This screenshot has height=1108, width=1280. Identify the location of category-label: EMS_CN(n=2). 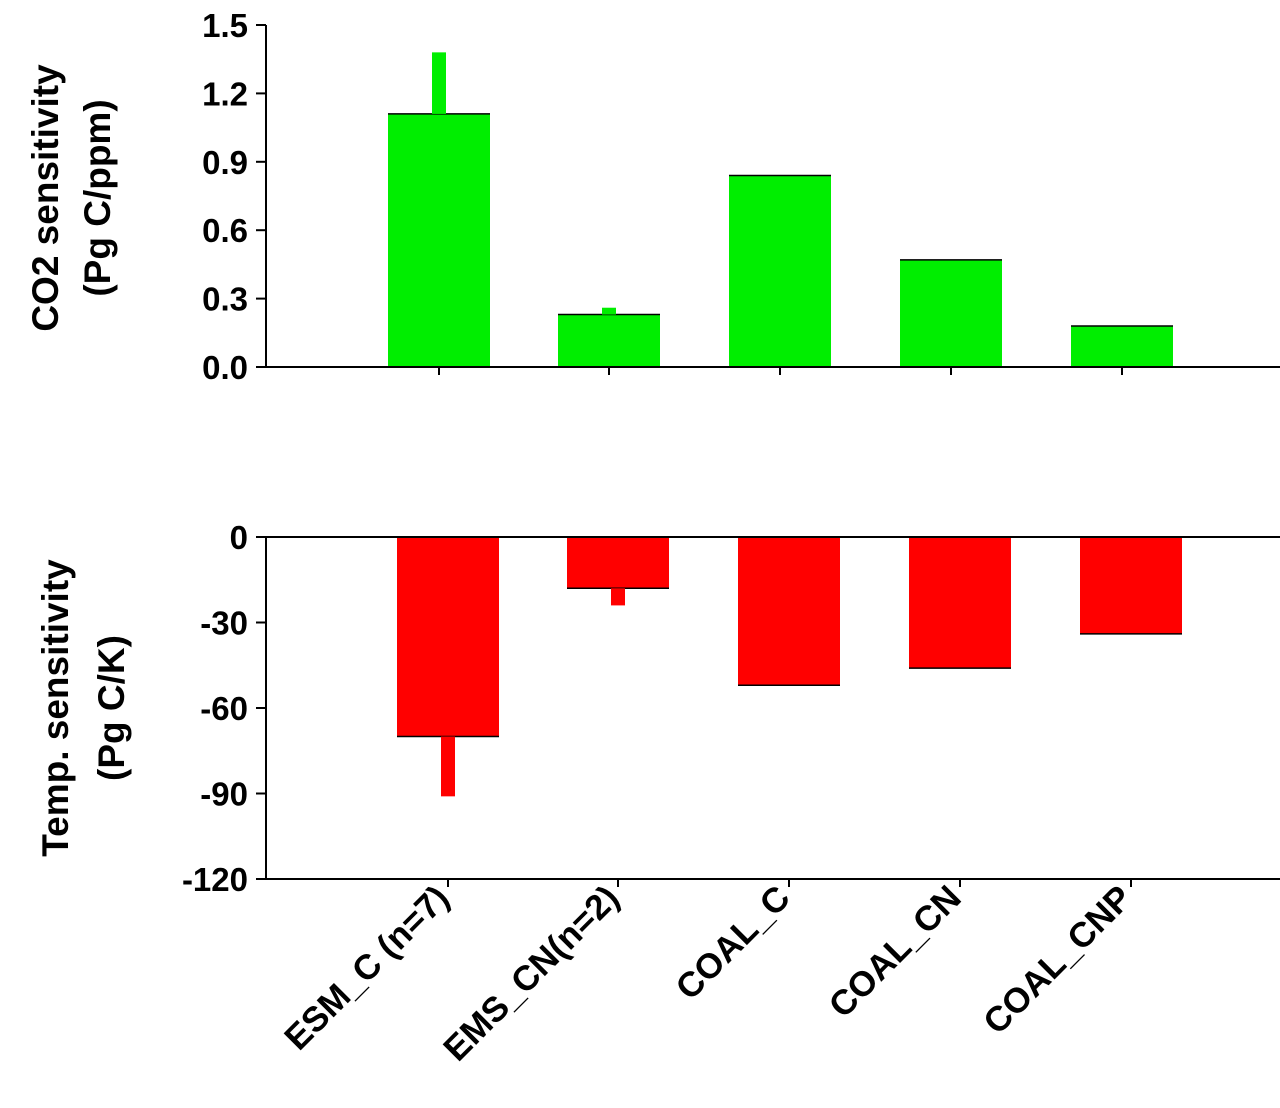
(531, 973).